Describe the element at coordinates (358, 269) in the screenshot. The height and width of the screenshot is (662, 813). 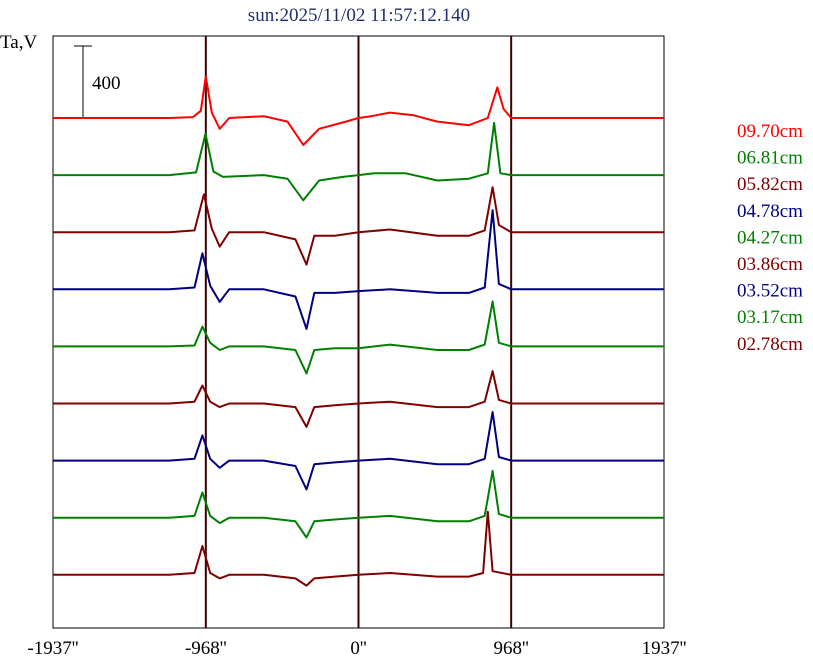
I see `series-trace-04.78cm` at that location.